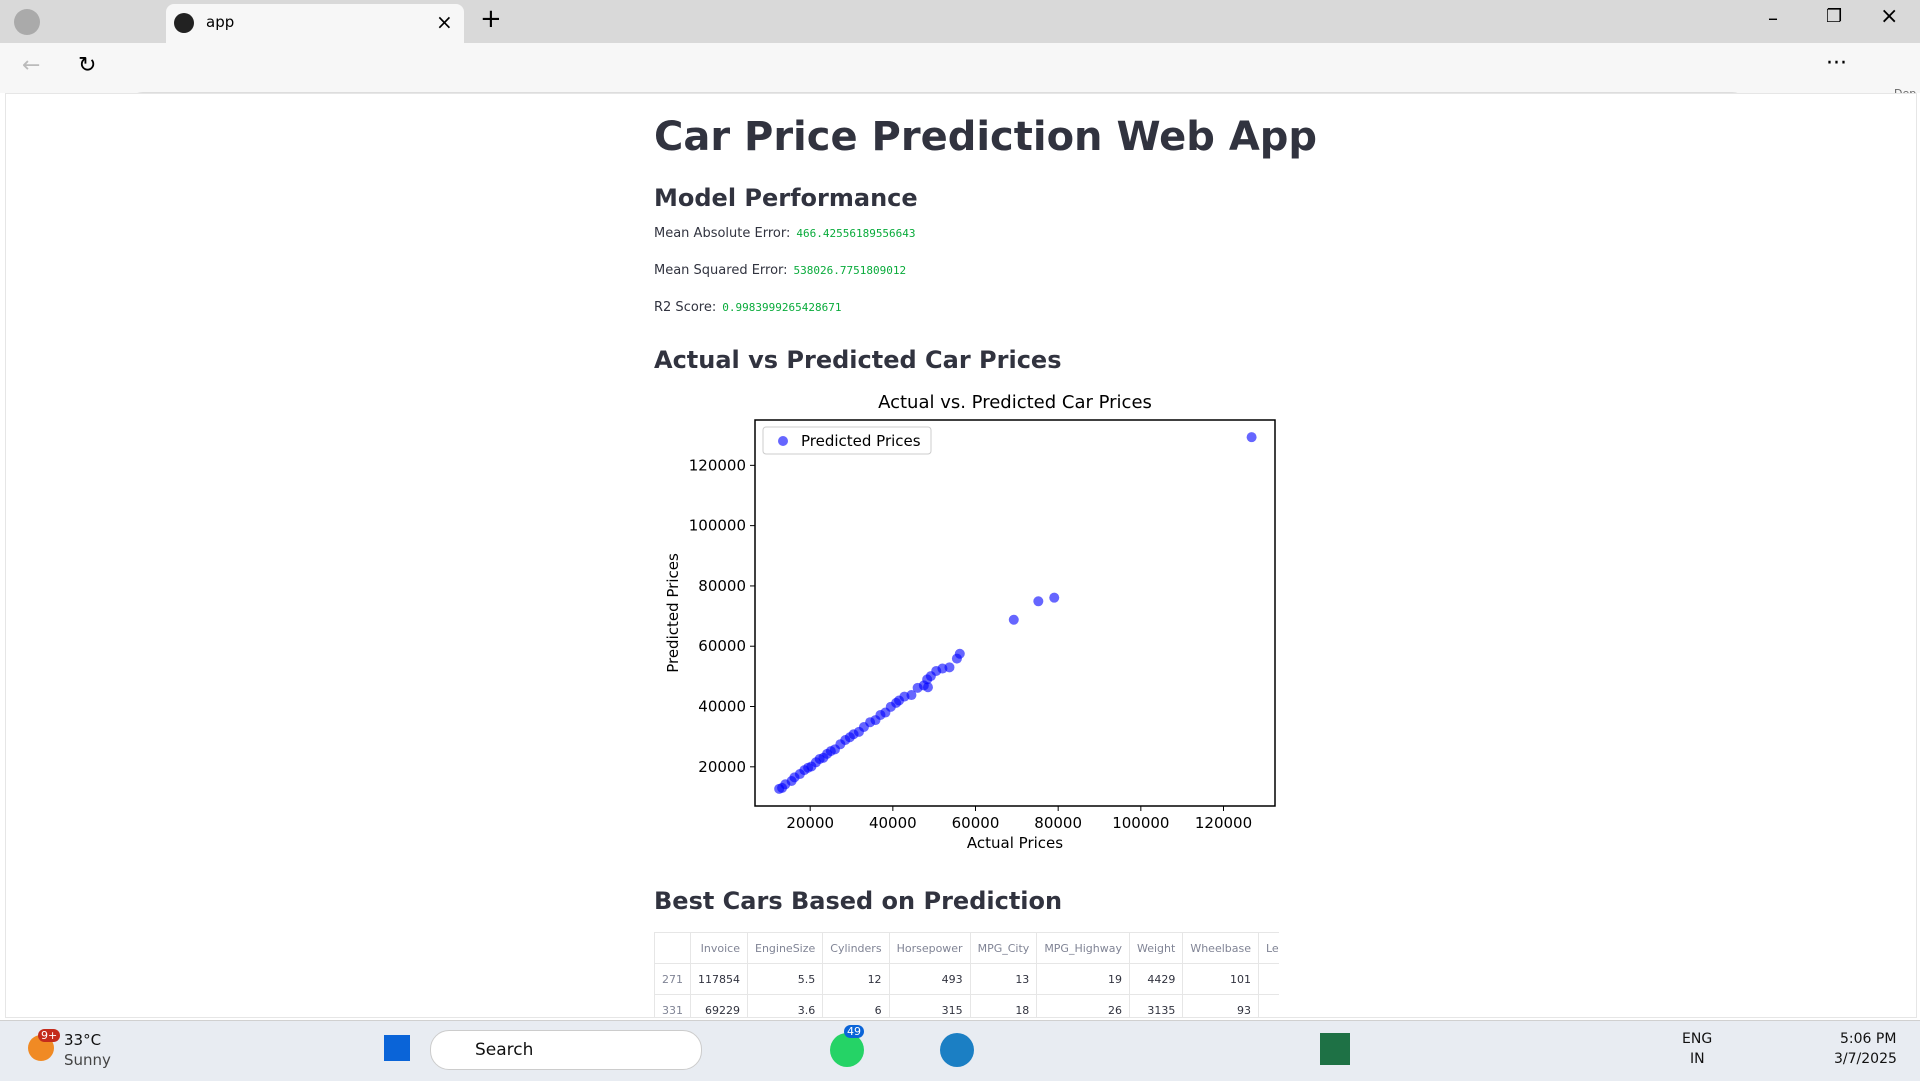  Describe the element at coordinates (1773, 18) in the screenshot. I see `minimize: –` at that location.